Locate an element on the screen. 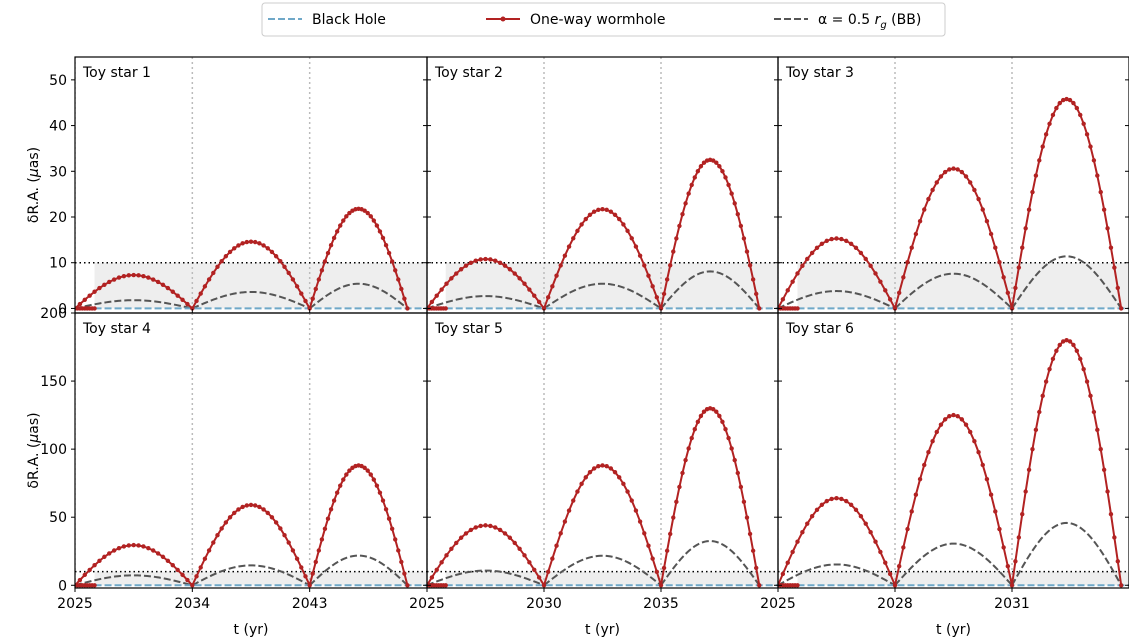 The height and width of the screenshot is (639, 1129). bb-series-line is located at coordinates (950, 554).